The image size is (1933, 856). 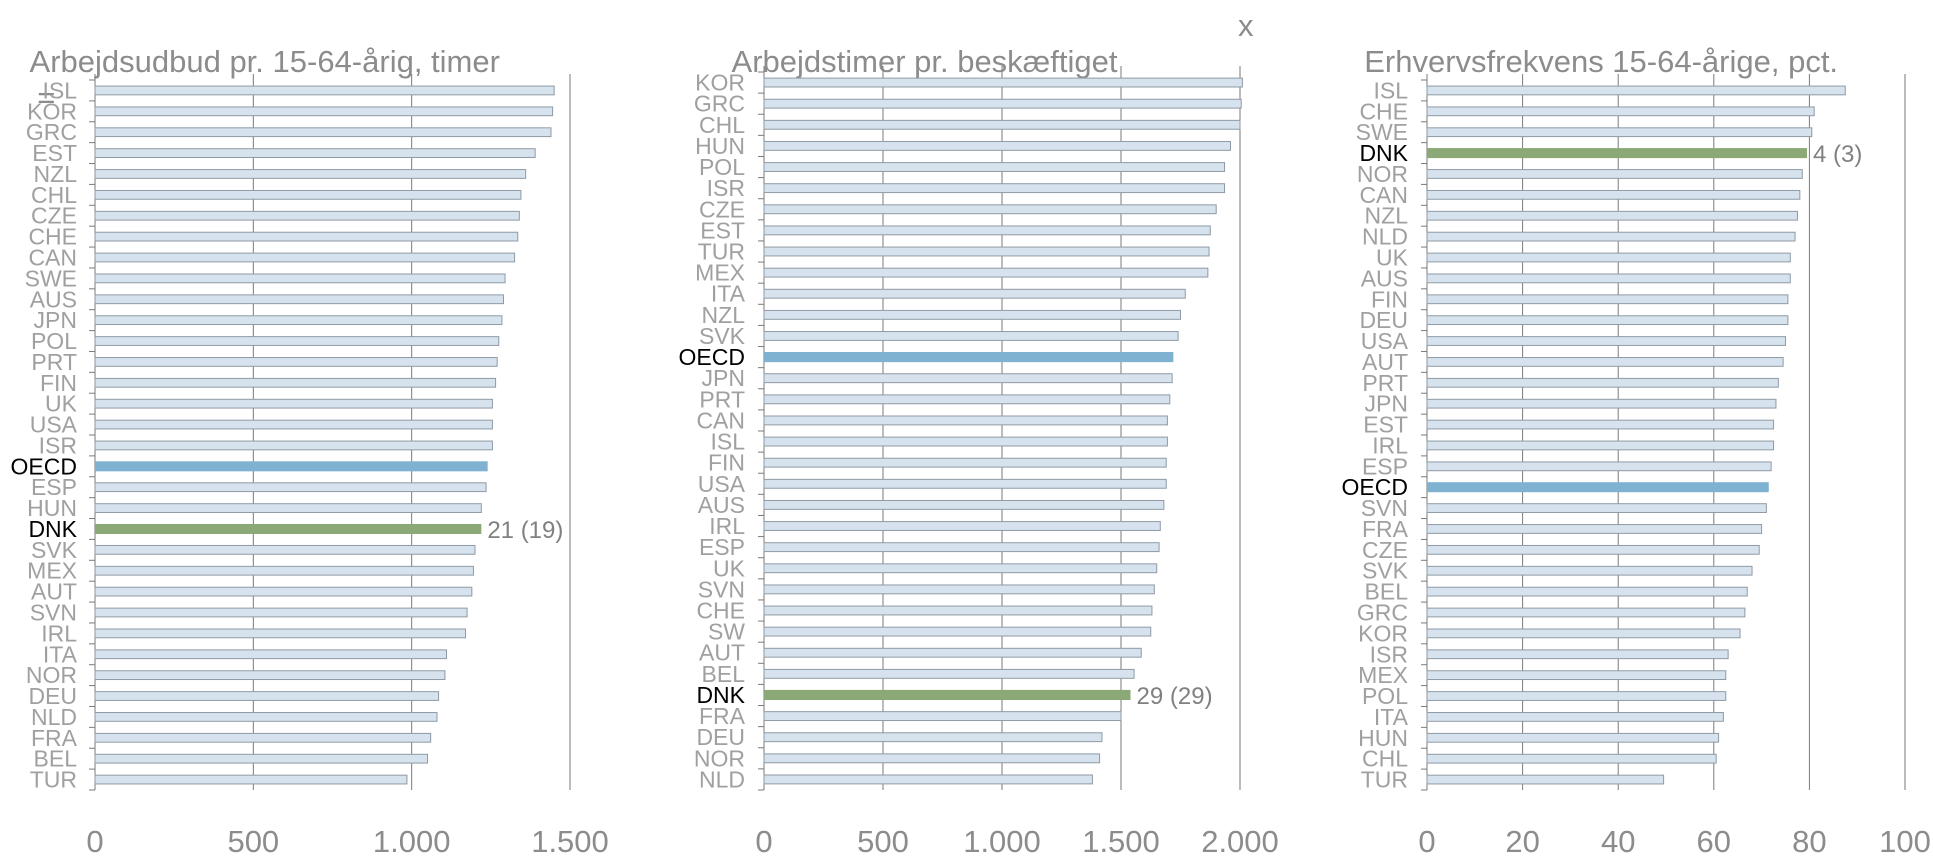 What do you see at coordinates (56, 174) in the screenshot?
I see `panel-1-label-nzl: NZL` at bounding box center [56, 174].